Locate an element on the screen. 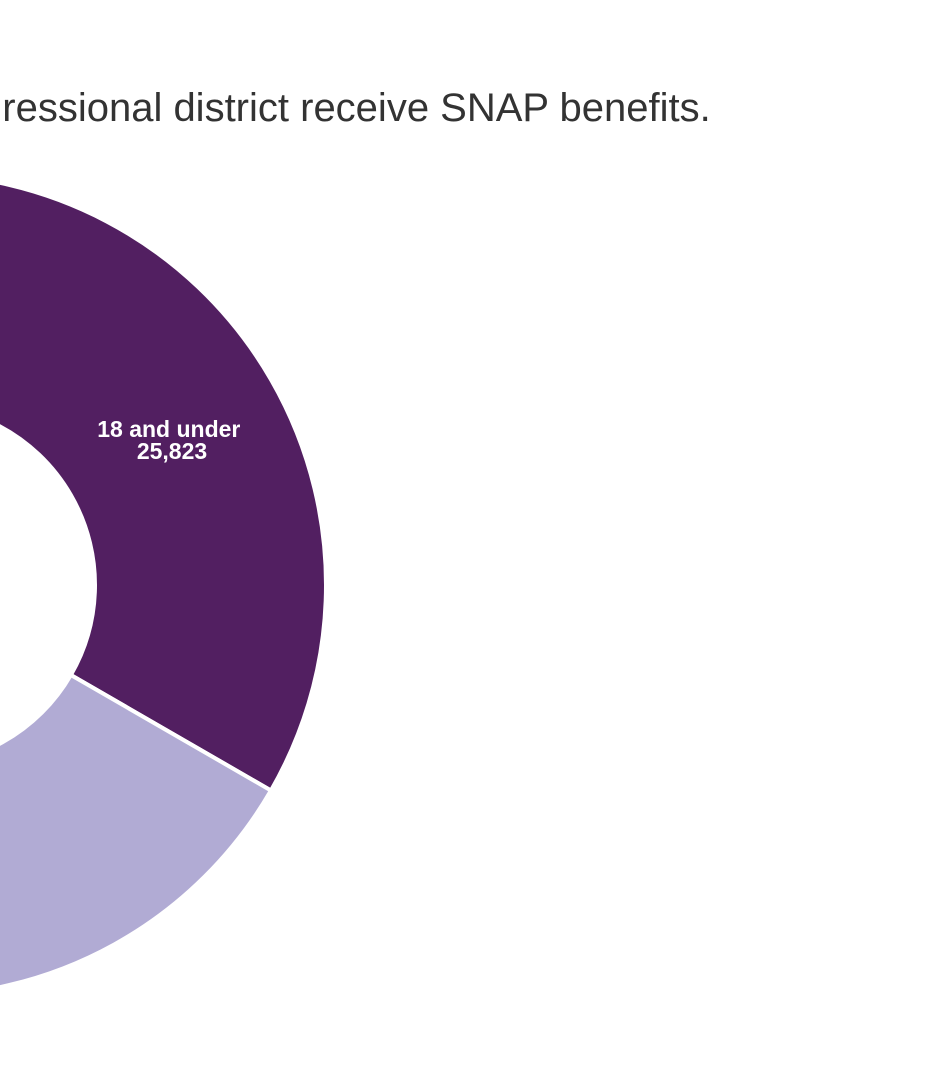 The height and width of the screenshot is (1083, 947). slice-label-18-and-under: 18 and under is located at coordinates (168, 429).